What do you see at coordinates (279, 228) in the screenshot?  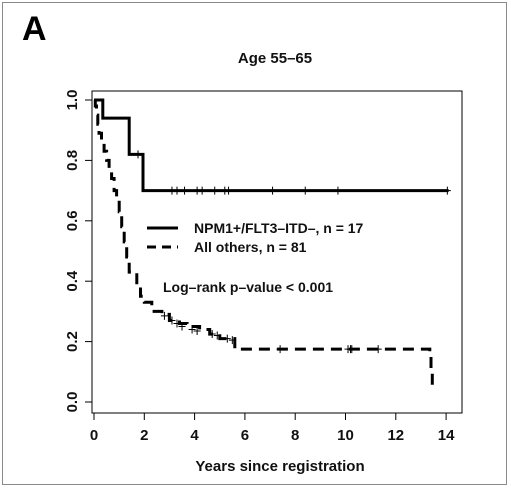 I see `legend-label-npm1: NPM1+/FLT3–ITD–, n = 17` at bounding box center [279, 228].